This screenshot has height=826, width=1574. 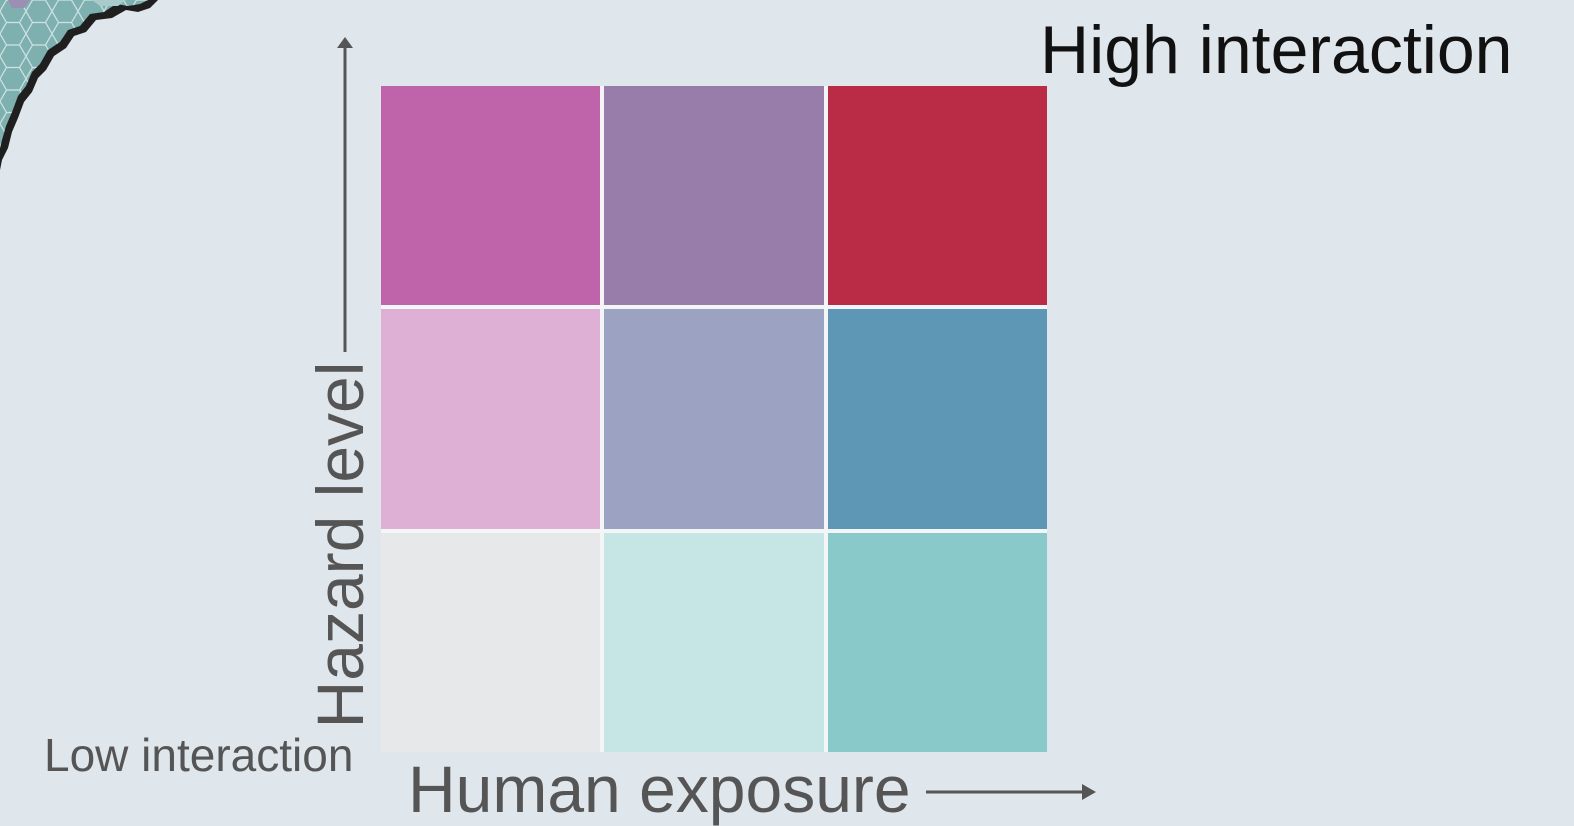 What do you see at coordinates (937, 418) in the screenshot?
I see `cell-hazard-mid-exposure-high` at bounding box center [937, 418].